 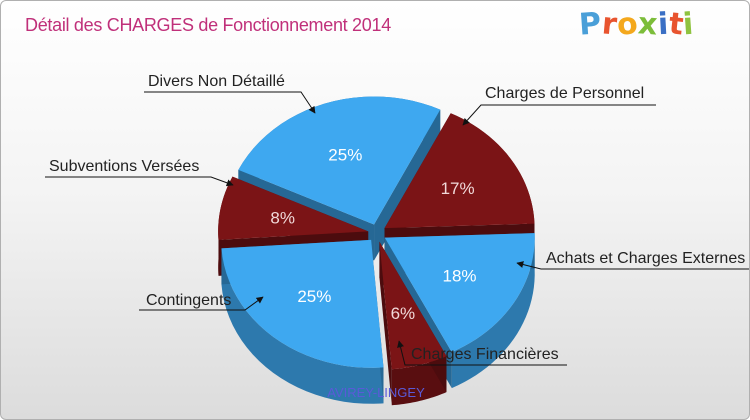 What do you see at coordinates (188, 300) in the screenshot?
I see `slice-category-label: Contingents` at bounding box center [188, 300].